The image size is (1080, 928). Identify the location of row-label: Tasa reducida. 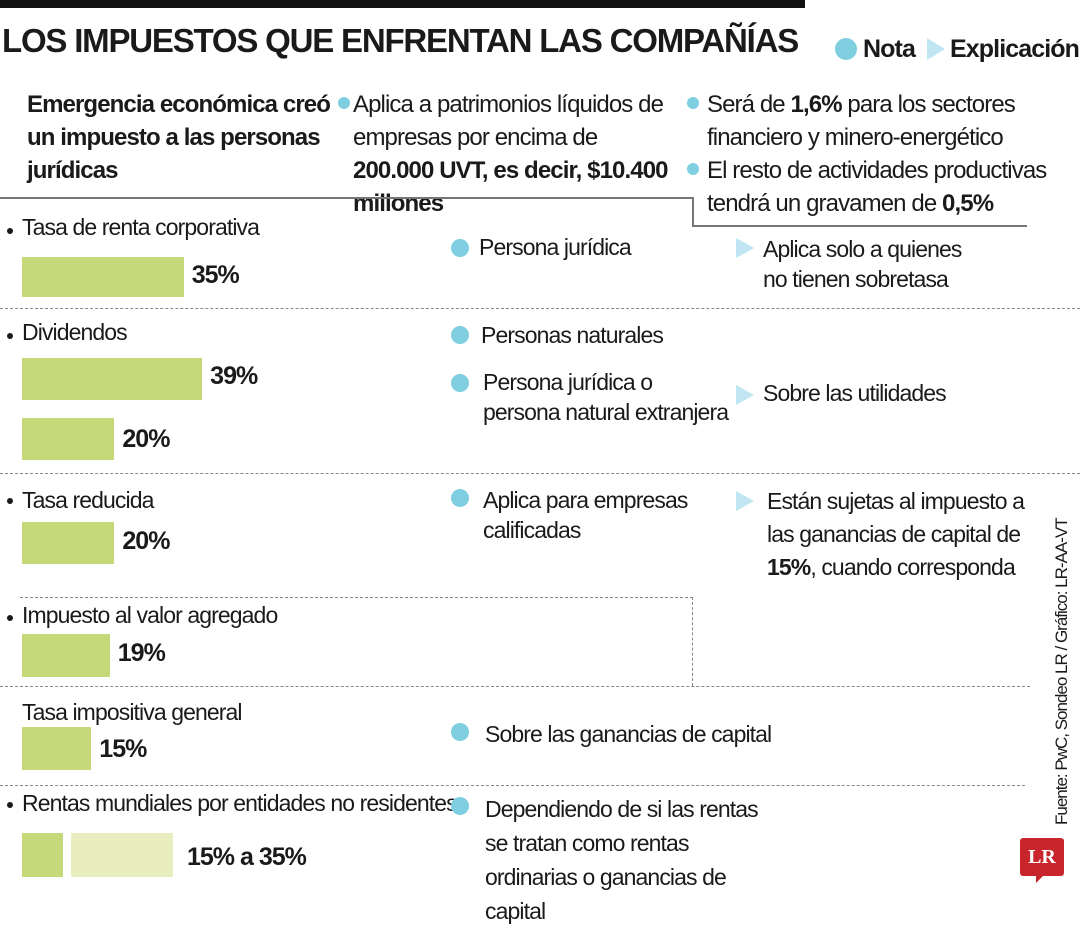
(88, 500).